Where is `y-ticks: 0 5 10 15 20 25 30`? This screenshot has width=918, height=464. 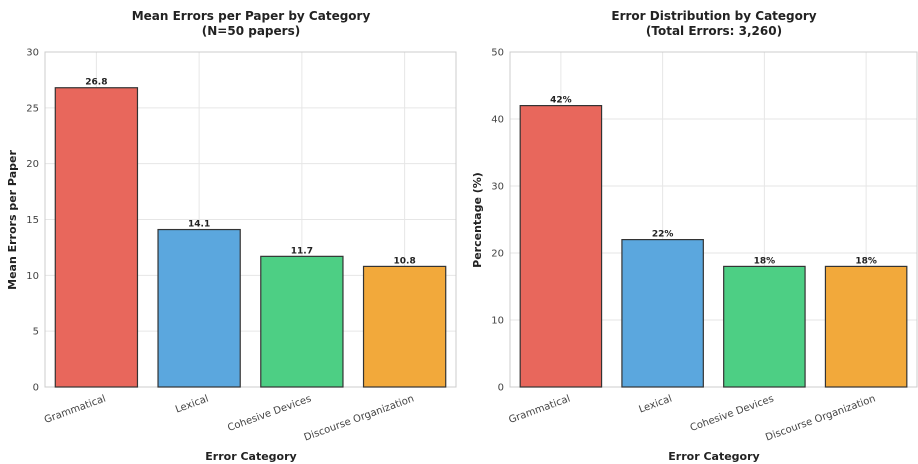
y-ticks: 0 5 10 15 20 25 30 is located at coordinates (32, 221).